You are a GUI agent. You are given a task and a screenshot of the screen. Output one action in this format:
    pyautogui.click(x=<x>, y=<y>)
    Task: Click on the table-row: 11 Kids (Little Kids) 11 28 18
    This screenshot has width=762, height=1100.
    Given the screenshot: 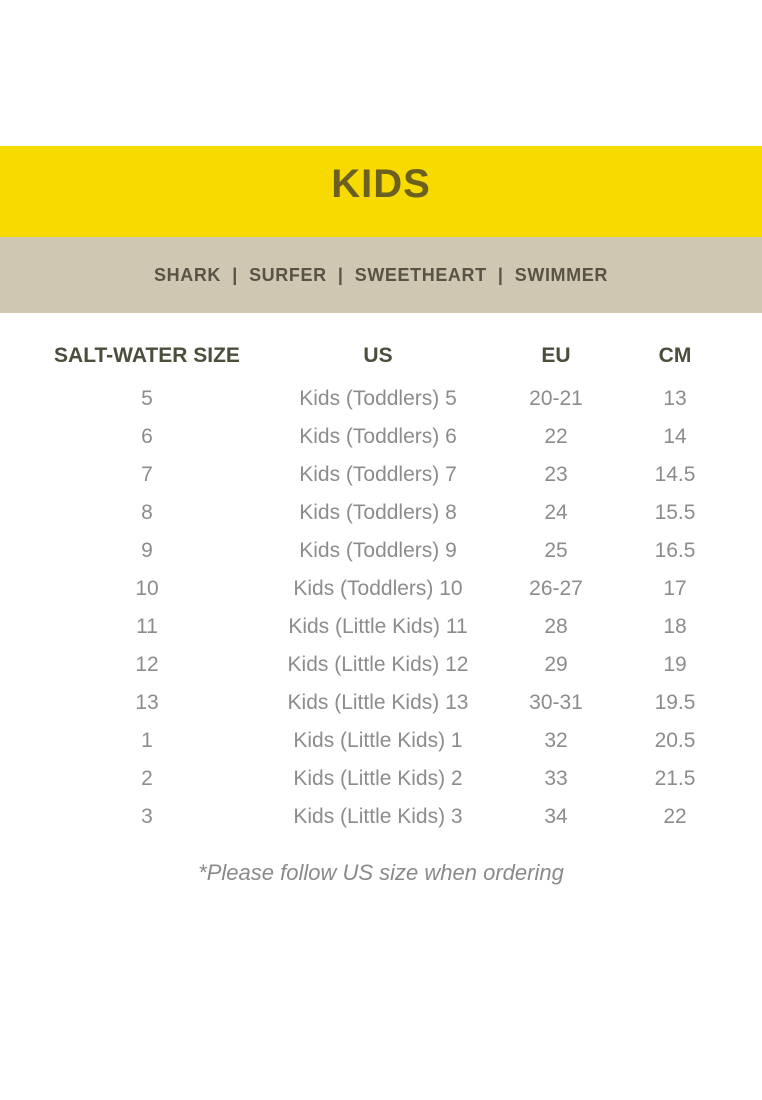 What is the action you would take?
    pyautogui.click(x=390, y=627)
    